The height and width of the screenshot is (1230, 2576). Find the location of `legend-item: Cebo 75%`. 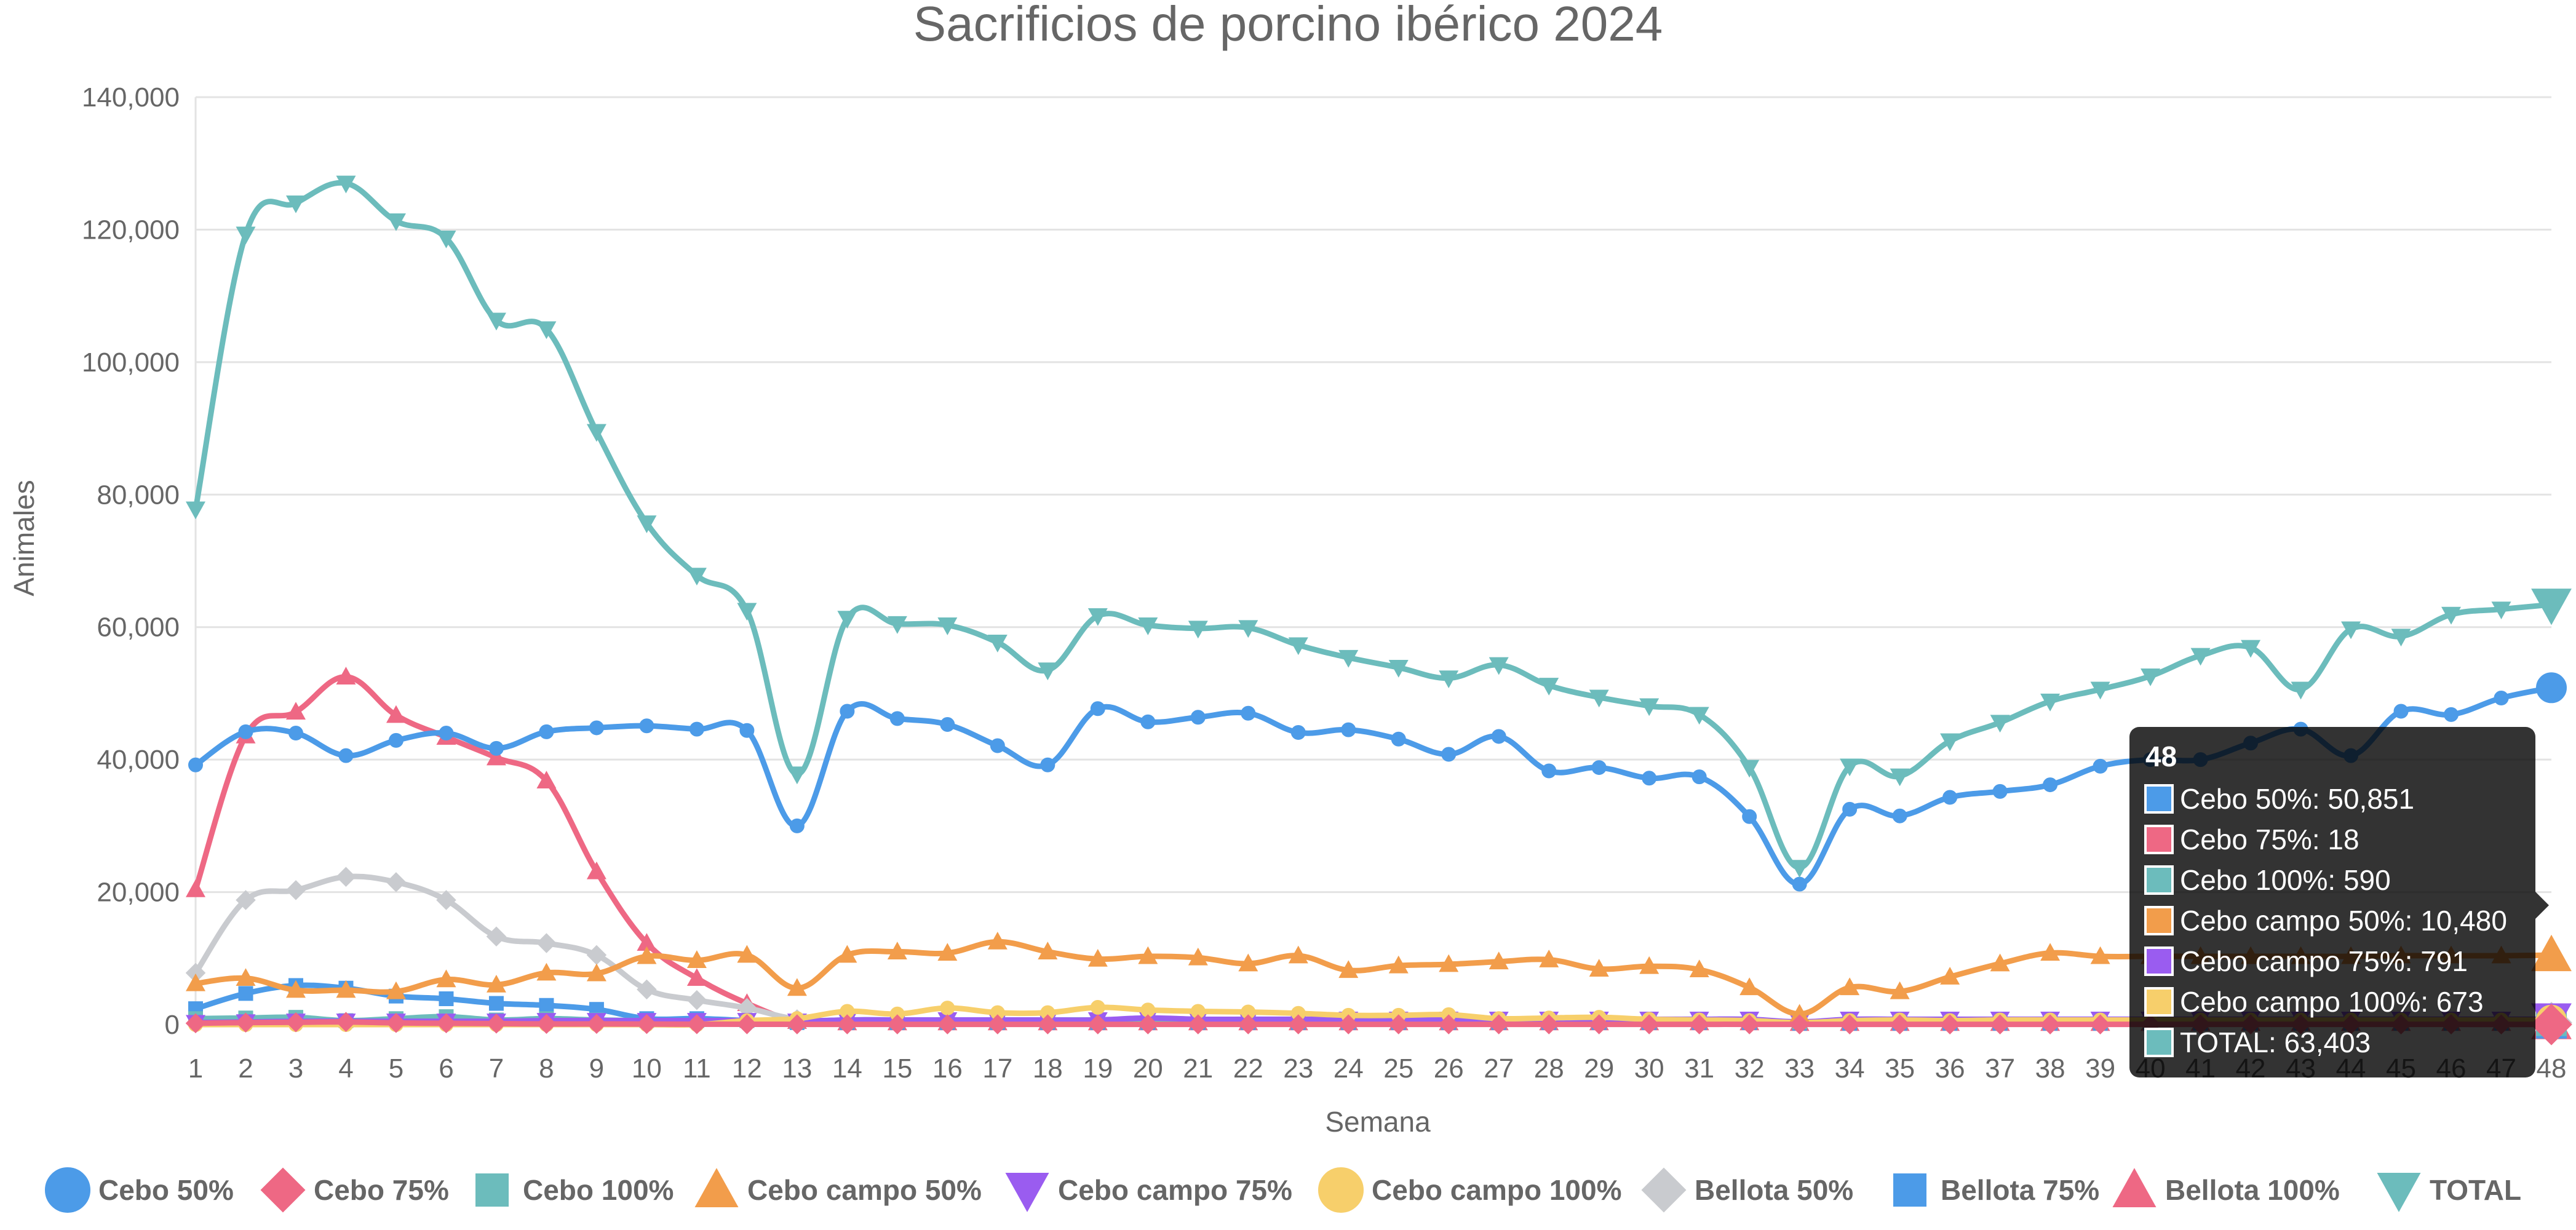

legend-item: Cebo 75% is located at coordinates (354, 1190).